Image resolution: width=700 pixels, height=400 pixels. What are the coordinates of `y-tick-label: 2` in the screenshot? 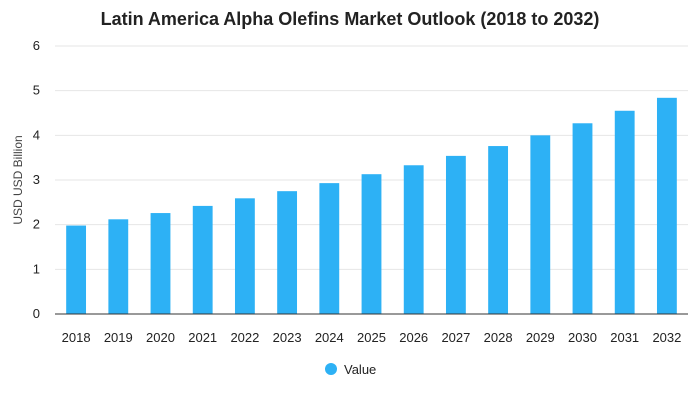 It's located at (36, 224).